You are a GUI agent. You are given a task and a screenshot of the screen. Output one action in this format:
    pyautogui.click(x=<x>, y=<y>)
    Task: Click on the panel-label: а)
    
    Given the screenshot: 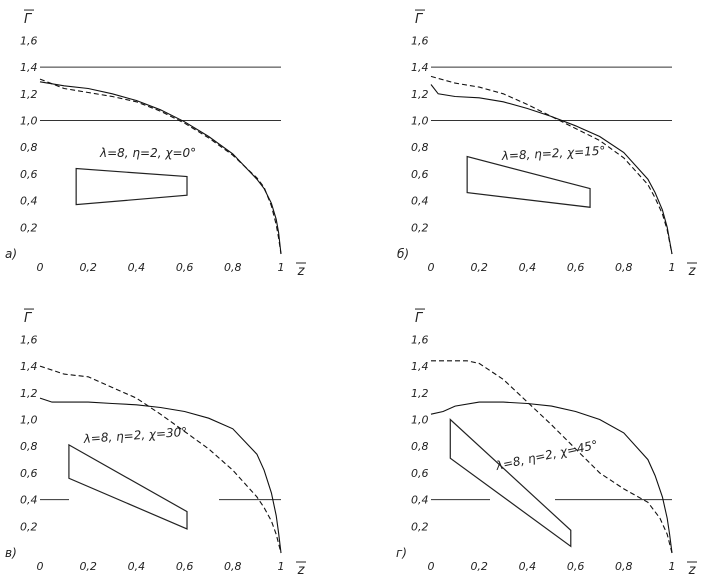 What is the action you would take?
    pyautogui.click(x=11, y=254)
    